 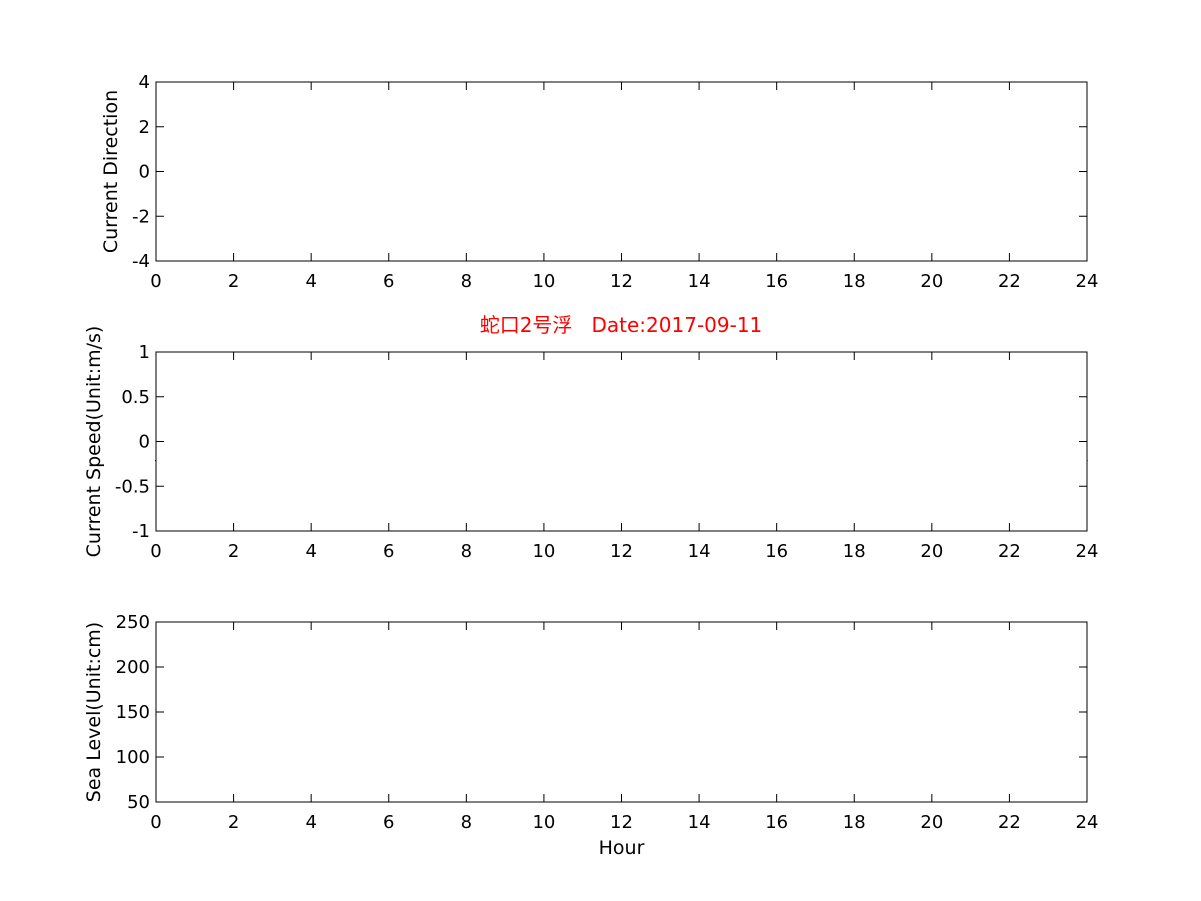 What do you see at coordinates (621, 325) in the screenshot?
I see `figure-title: 蛇口2号浮 Date:2017-09-11` at bounding box center [621, 325].